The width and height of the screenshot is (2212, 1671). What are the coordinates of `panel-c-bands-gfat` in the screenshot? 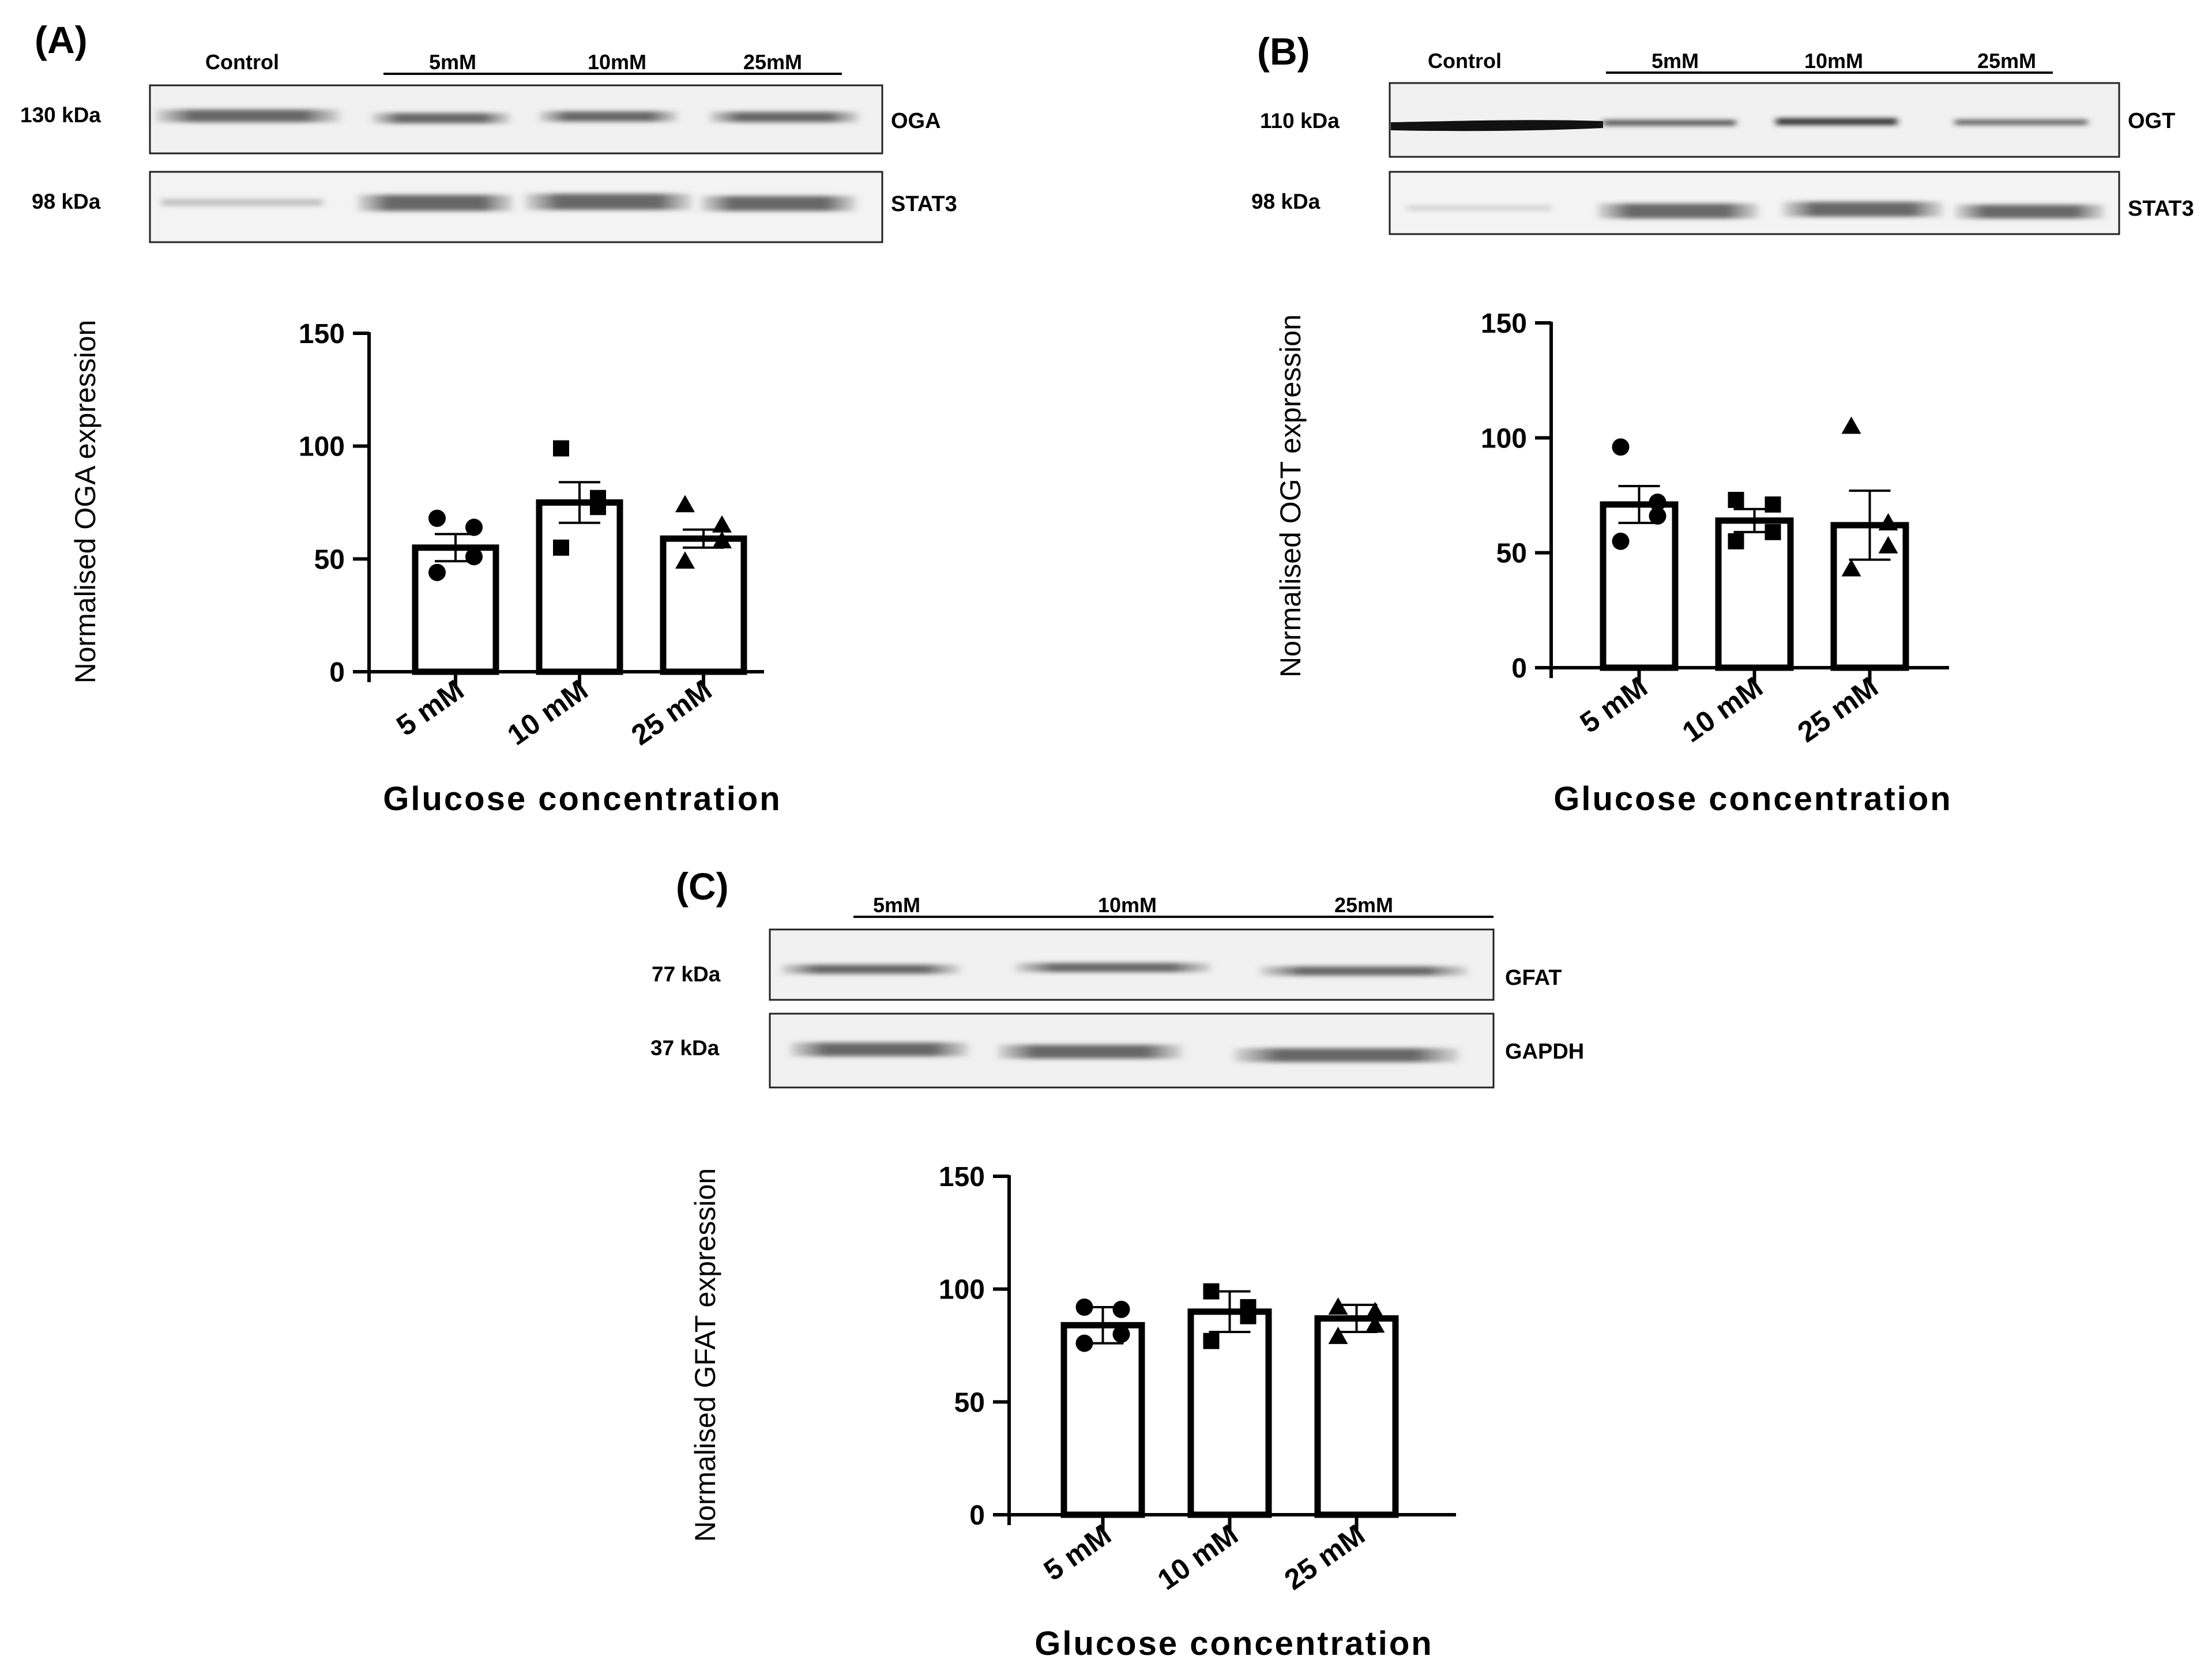 It's located at (1124, 969).